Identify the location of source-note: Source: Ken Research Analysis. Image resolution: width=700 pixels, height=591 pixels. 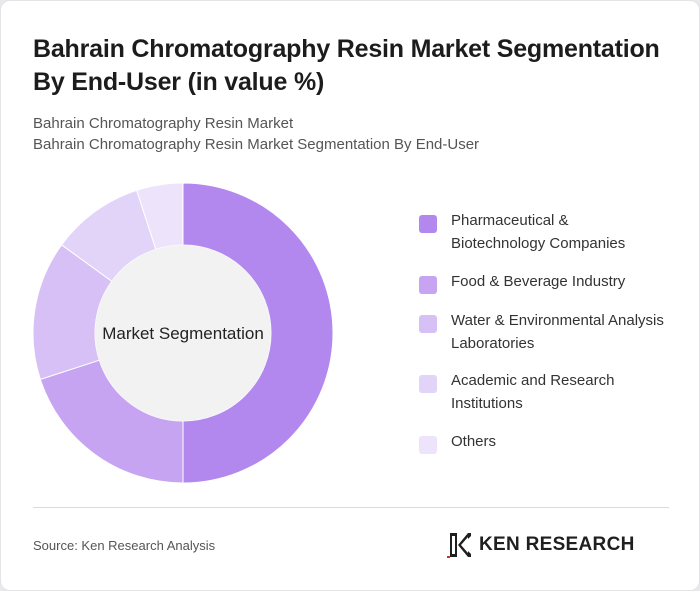
(124, 545).